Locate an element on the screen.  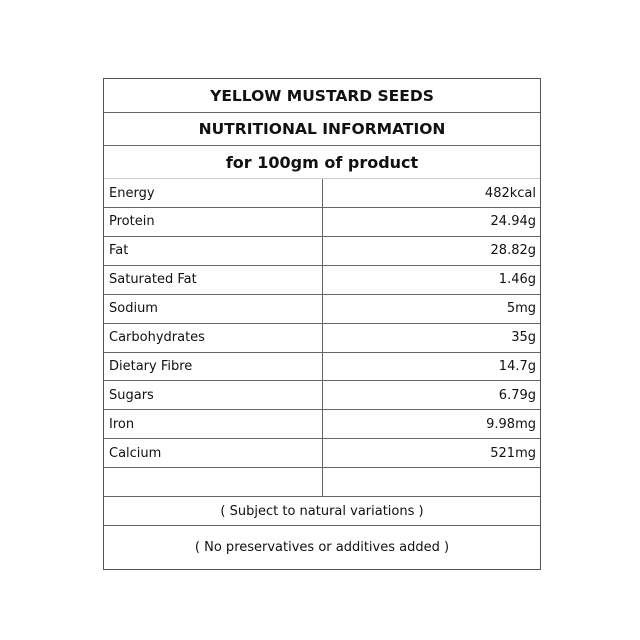
nutrient-value: 14.7g is located at coordinates (517, 366).